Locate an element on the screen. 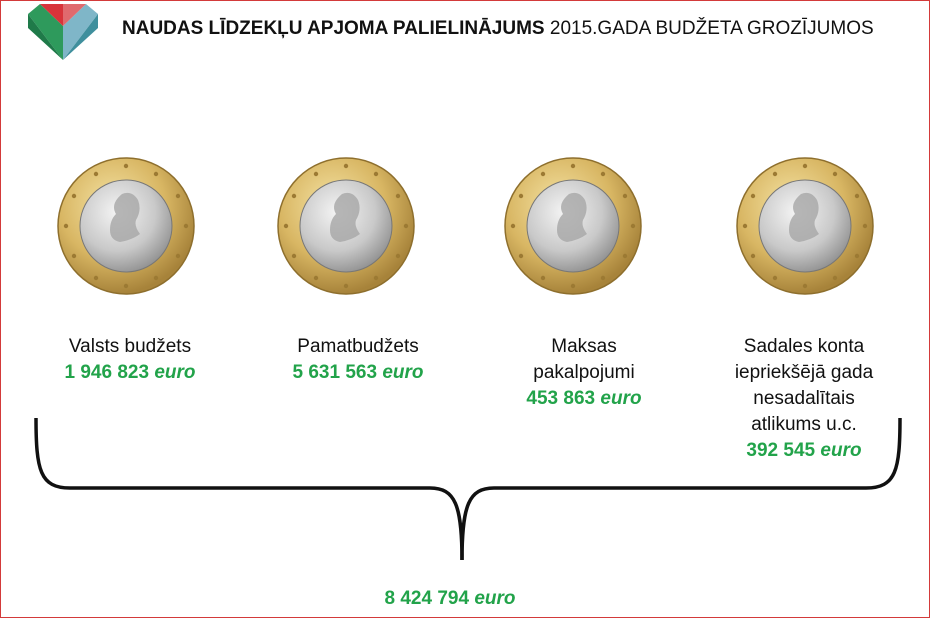 The height and width of the screenshot is (618, 930). item-label: Maksas is located at coordinates (584, 346).